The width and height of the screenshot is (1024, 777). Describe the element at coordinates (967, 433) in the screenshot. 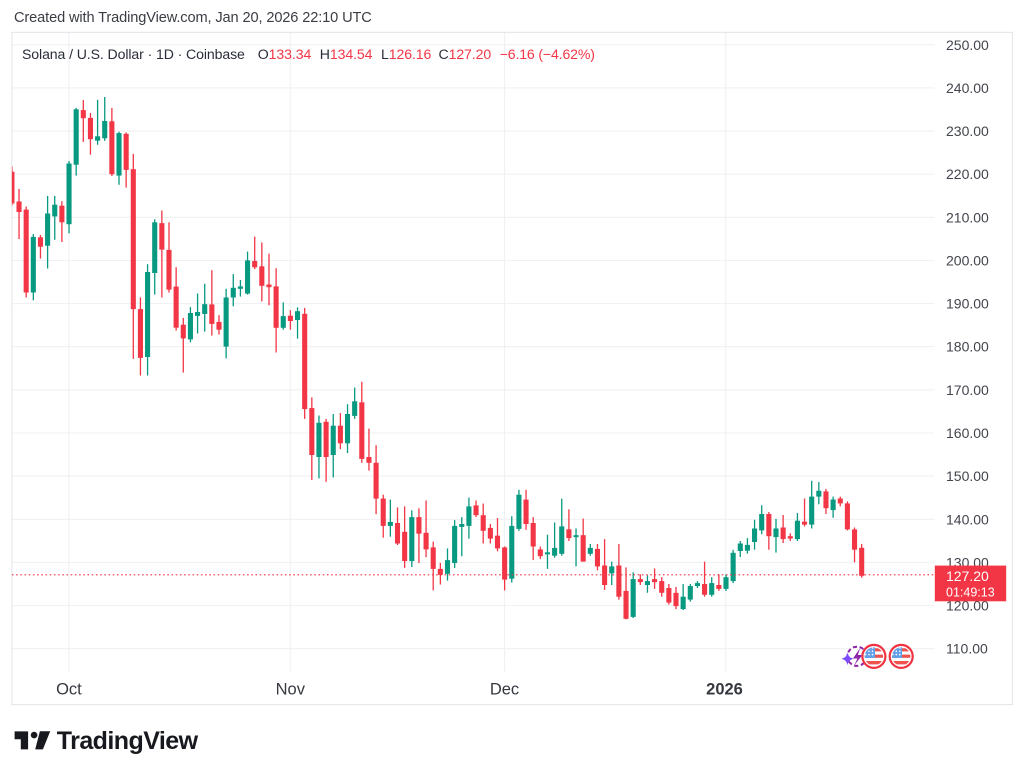

I see `svg-text: 160.00` at that location.